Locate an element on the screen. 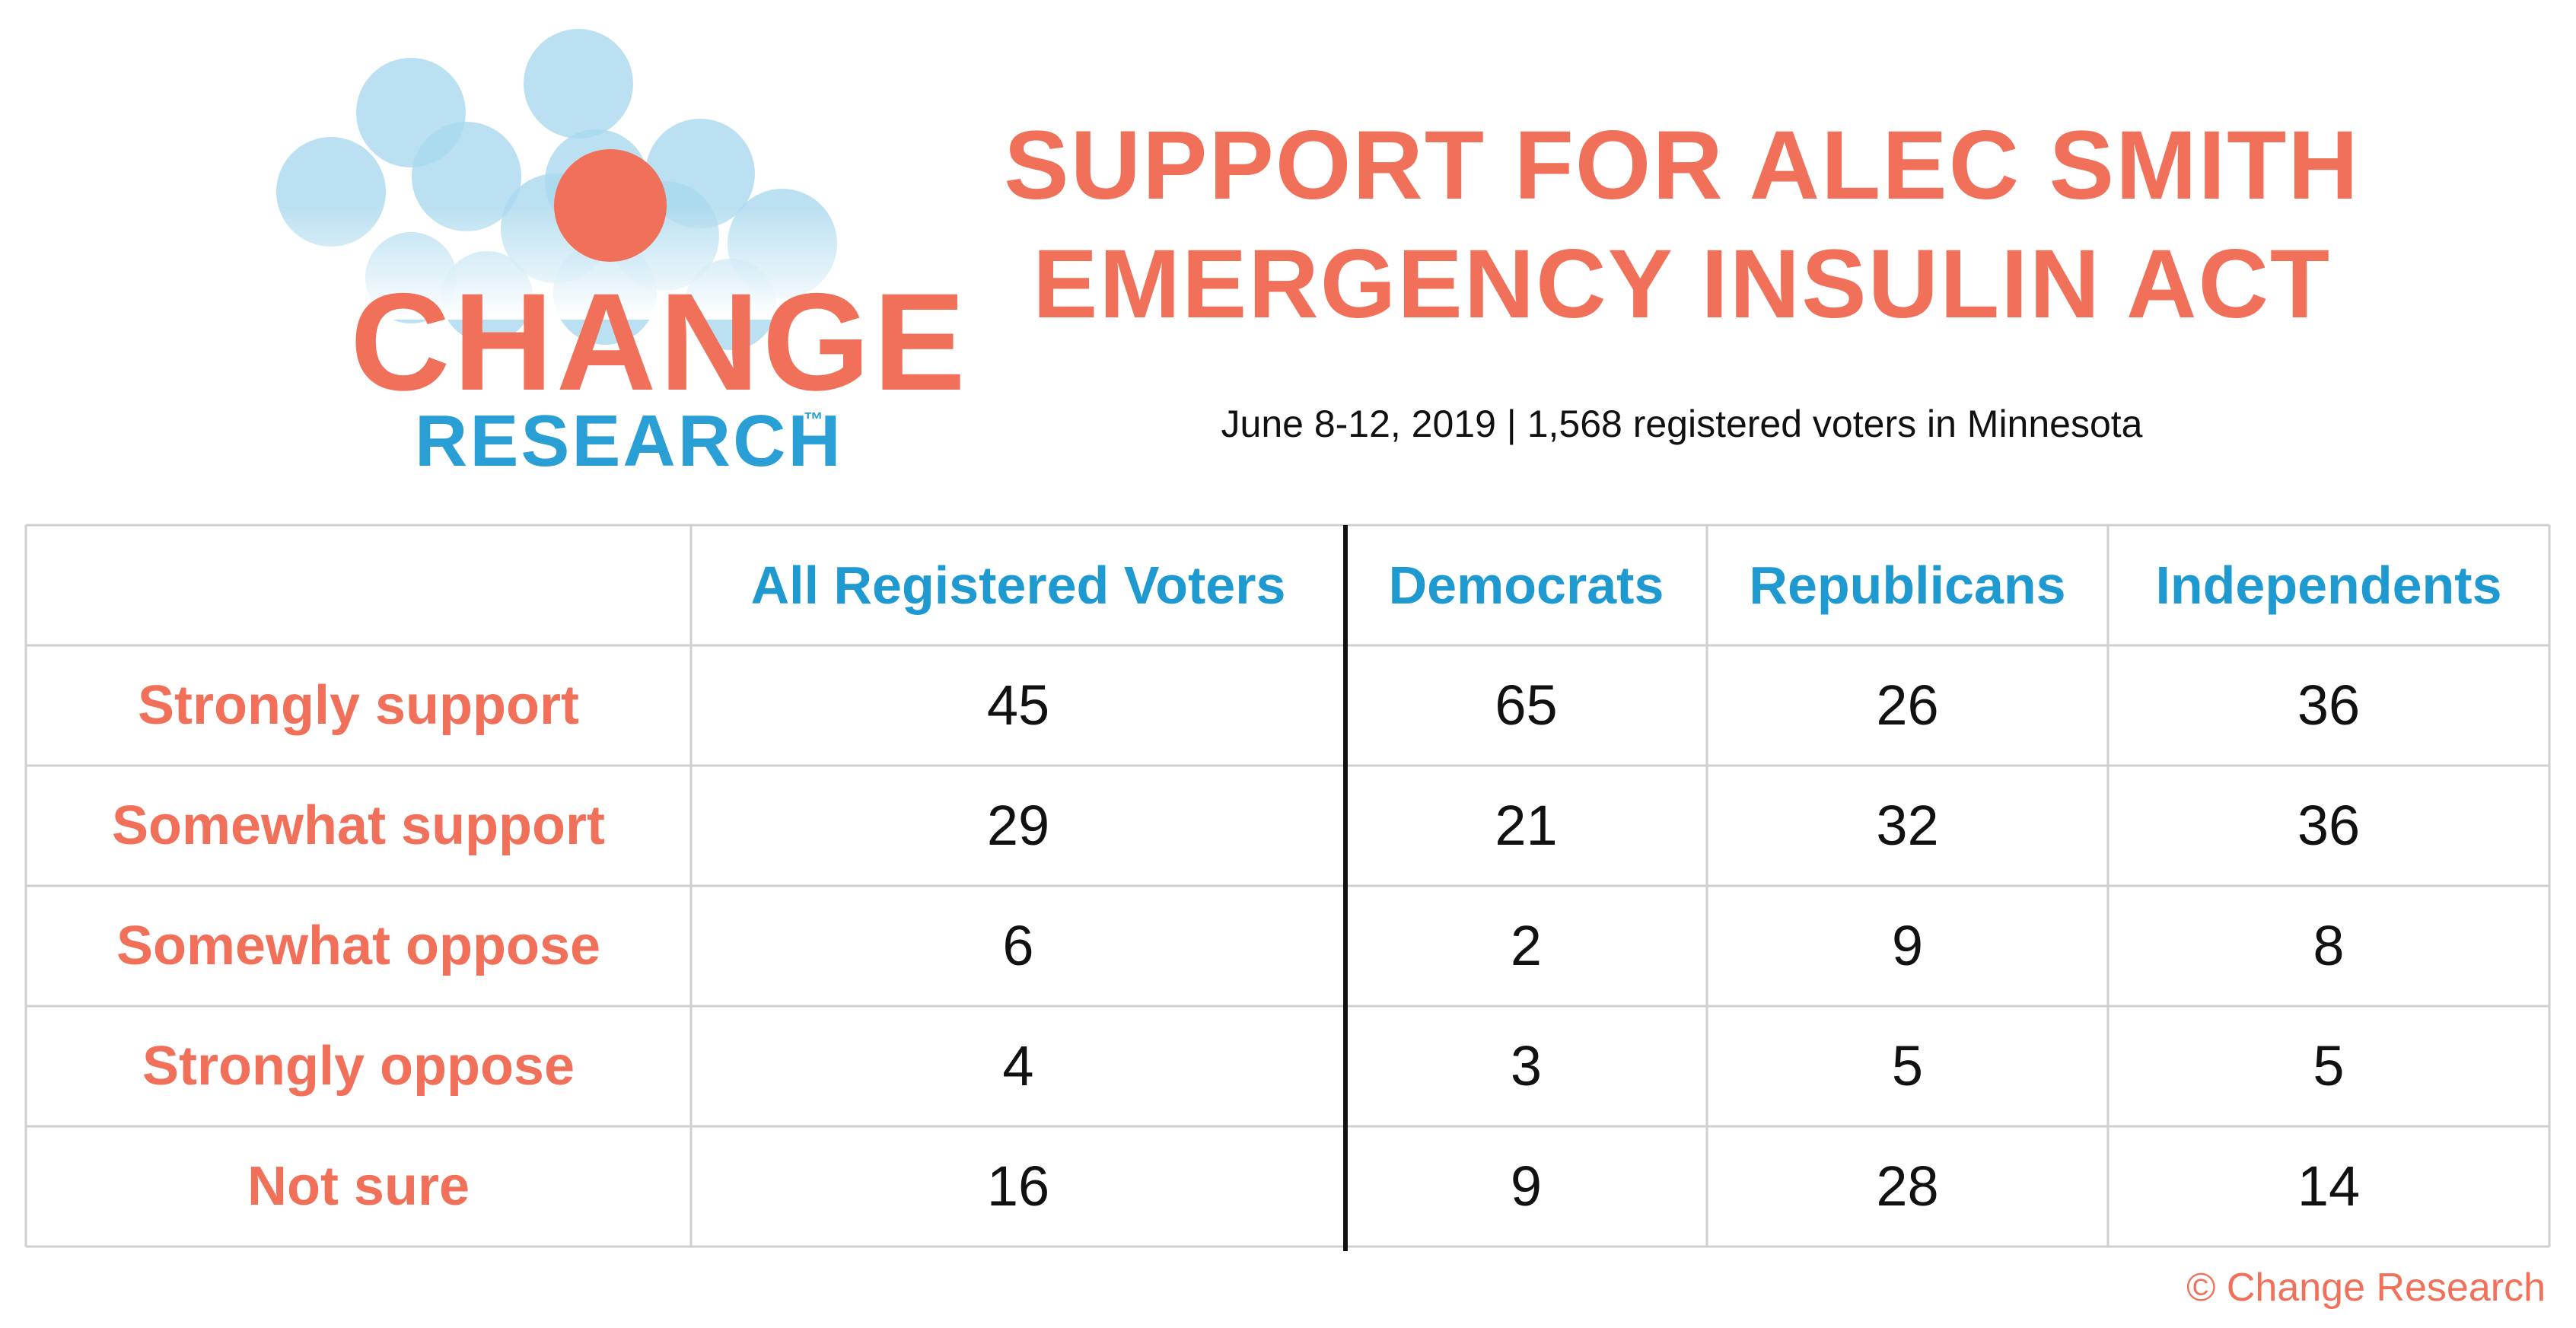 Image resolution: width=2576 pixels, height=1328 pixels. logo-orange-dot is located at coordinates (610, 205).